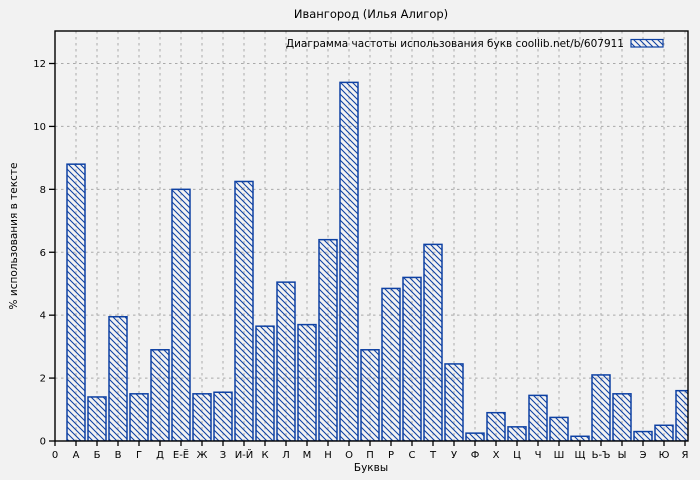  I want to click on bar-К, so click(265, 383).